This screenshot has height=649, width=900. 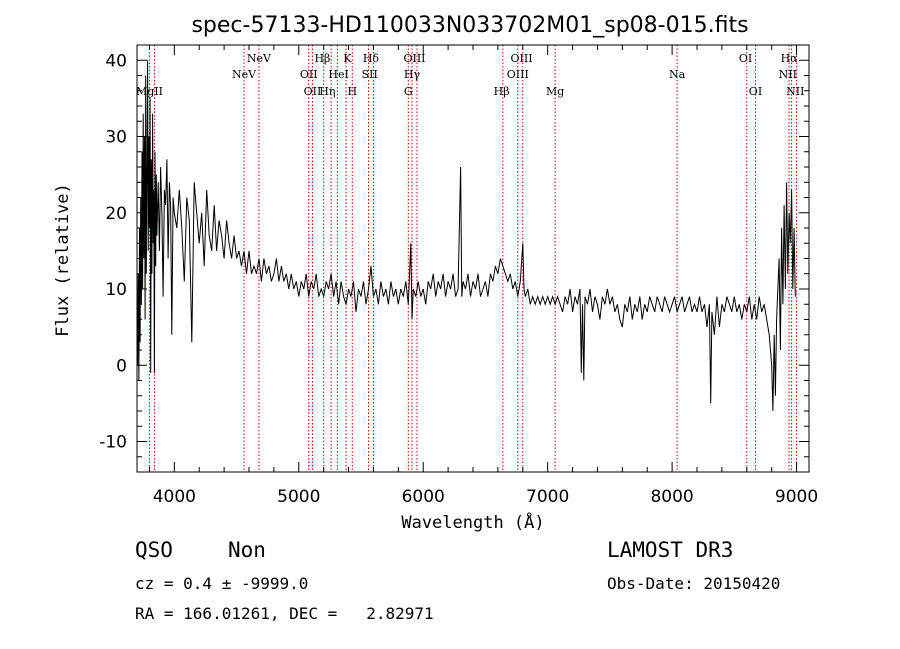 What do you see at coordinates (677, 74) in the screenshot?
I see `line-label-19: Na` at bounding box center [677, 74].